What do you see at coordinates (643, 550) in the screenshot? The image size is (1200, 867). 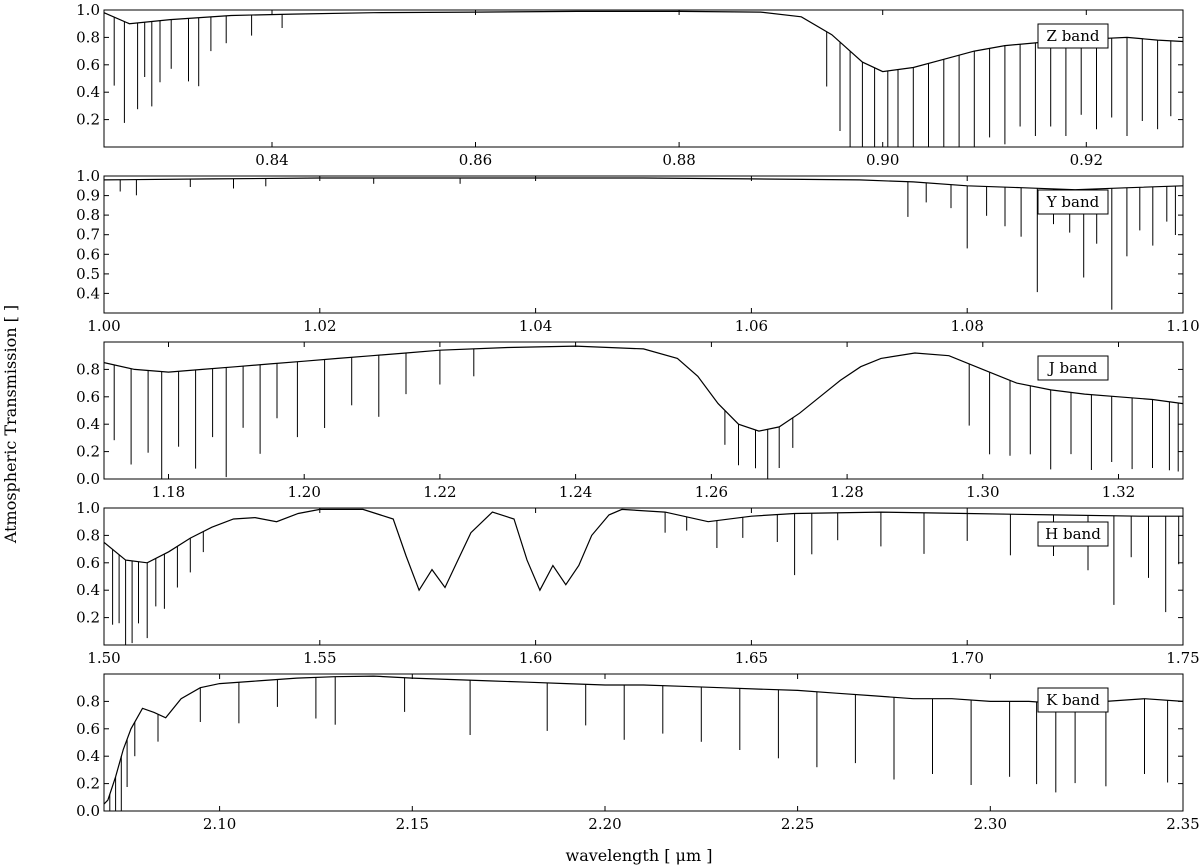 I see `transmission-curve-h-band` at bounding box center [643, 550].